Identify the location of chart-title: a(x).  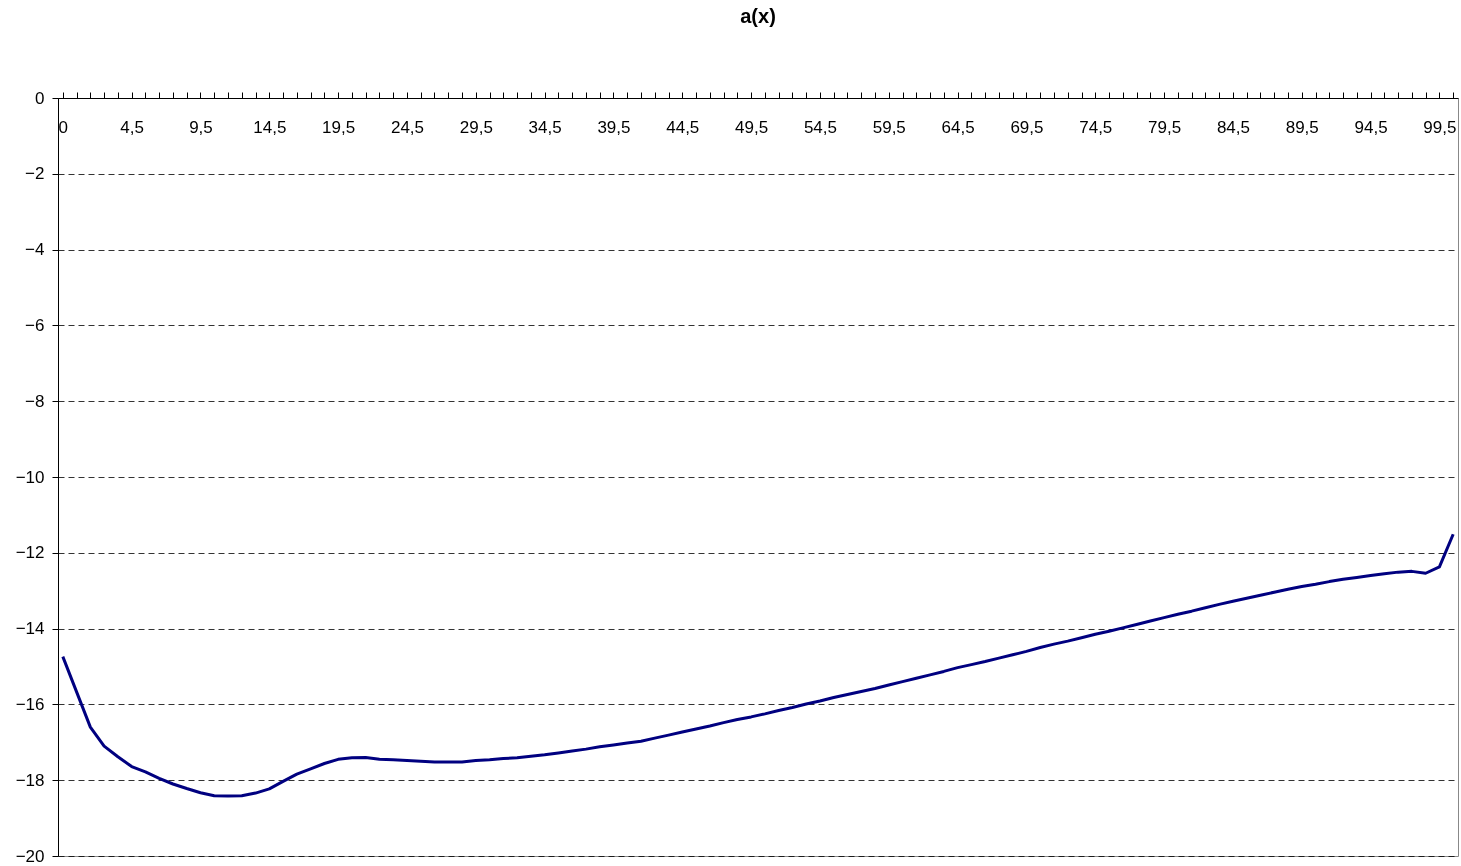
(758, 16).